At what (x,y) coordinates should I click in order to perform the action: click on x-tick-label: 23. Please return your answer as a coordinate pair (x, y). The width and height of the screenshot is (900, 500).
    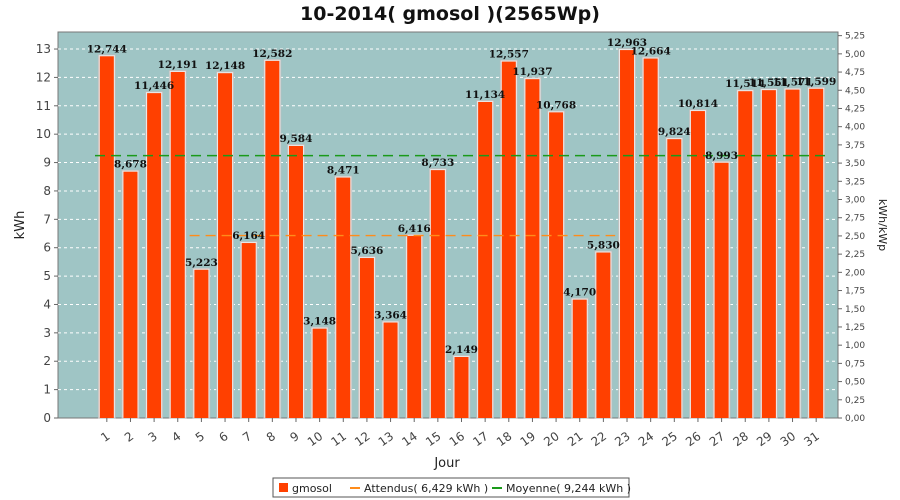
    Looking at the image, I should click on (622, 439).